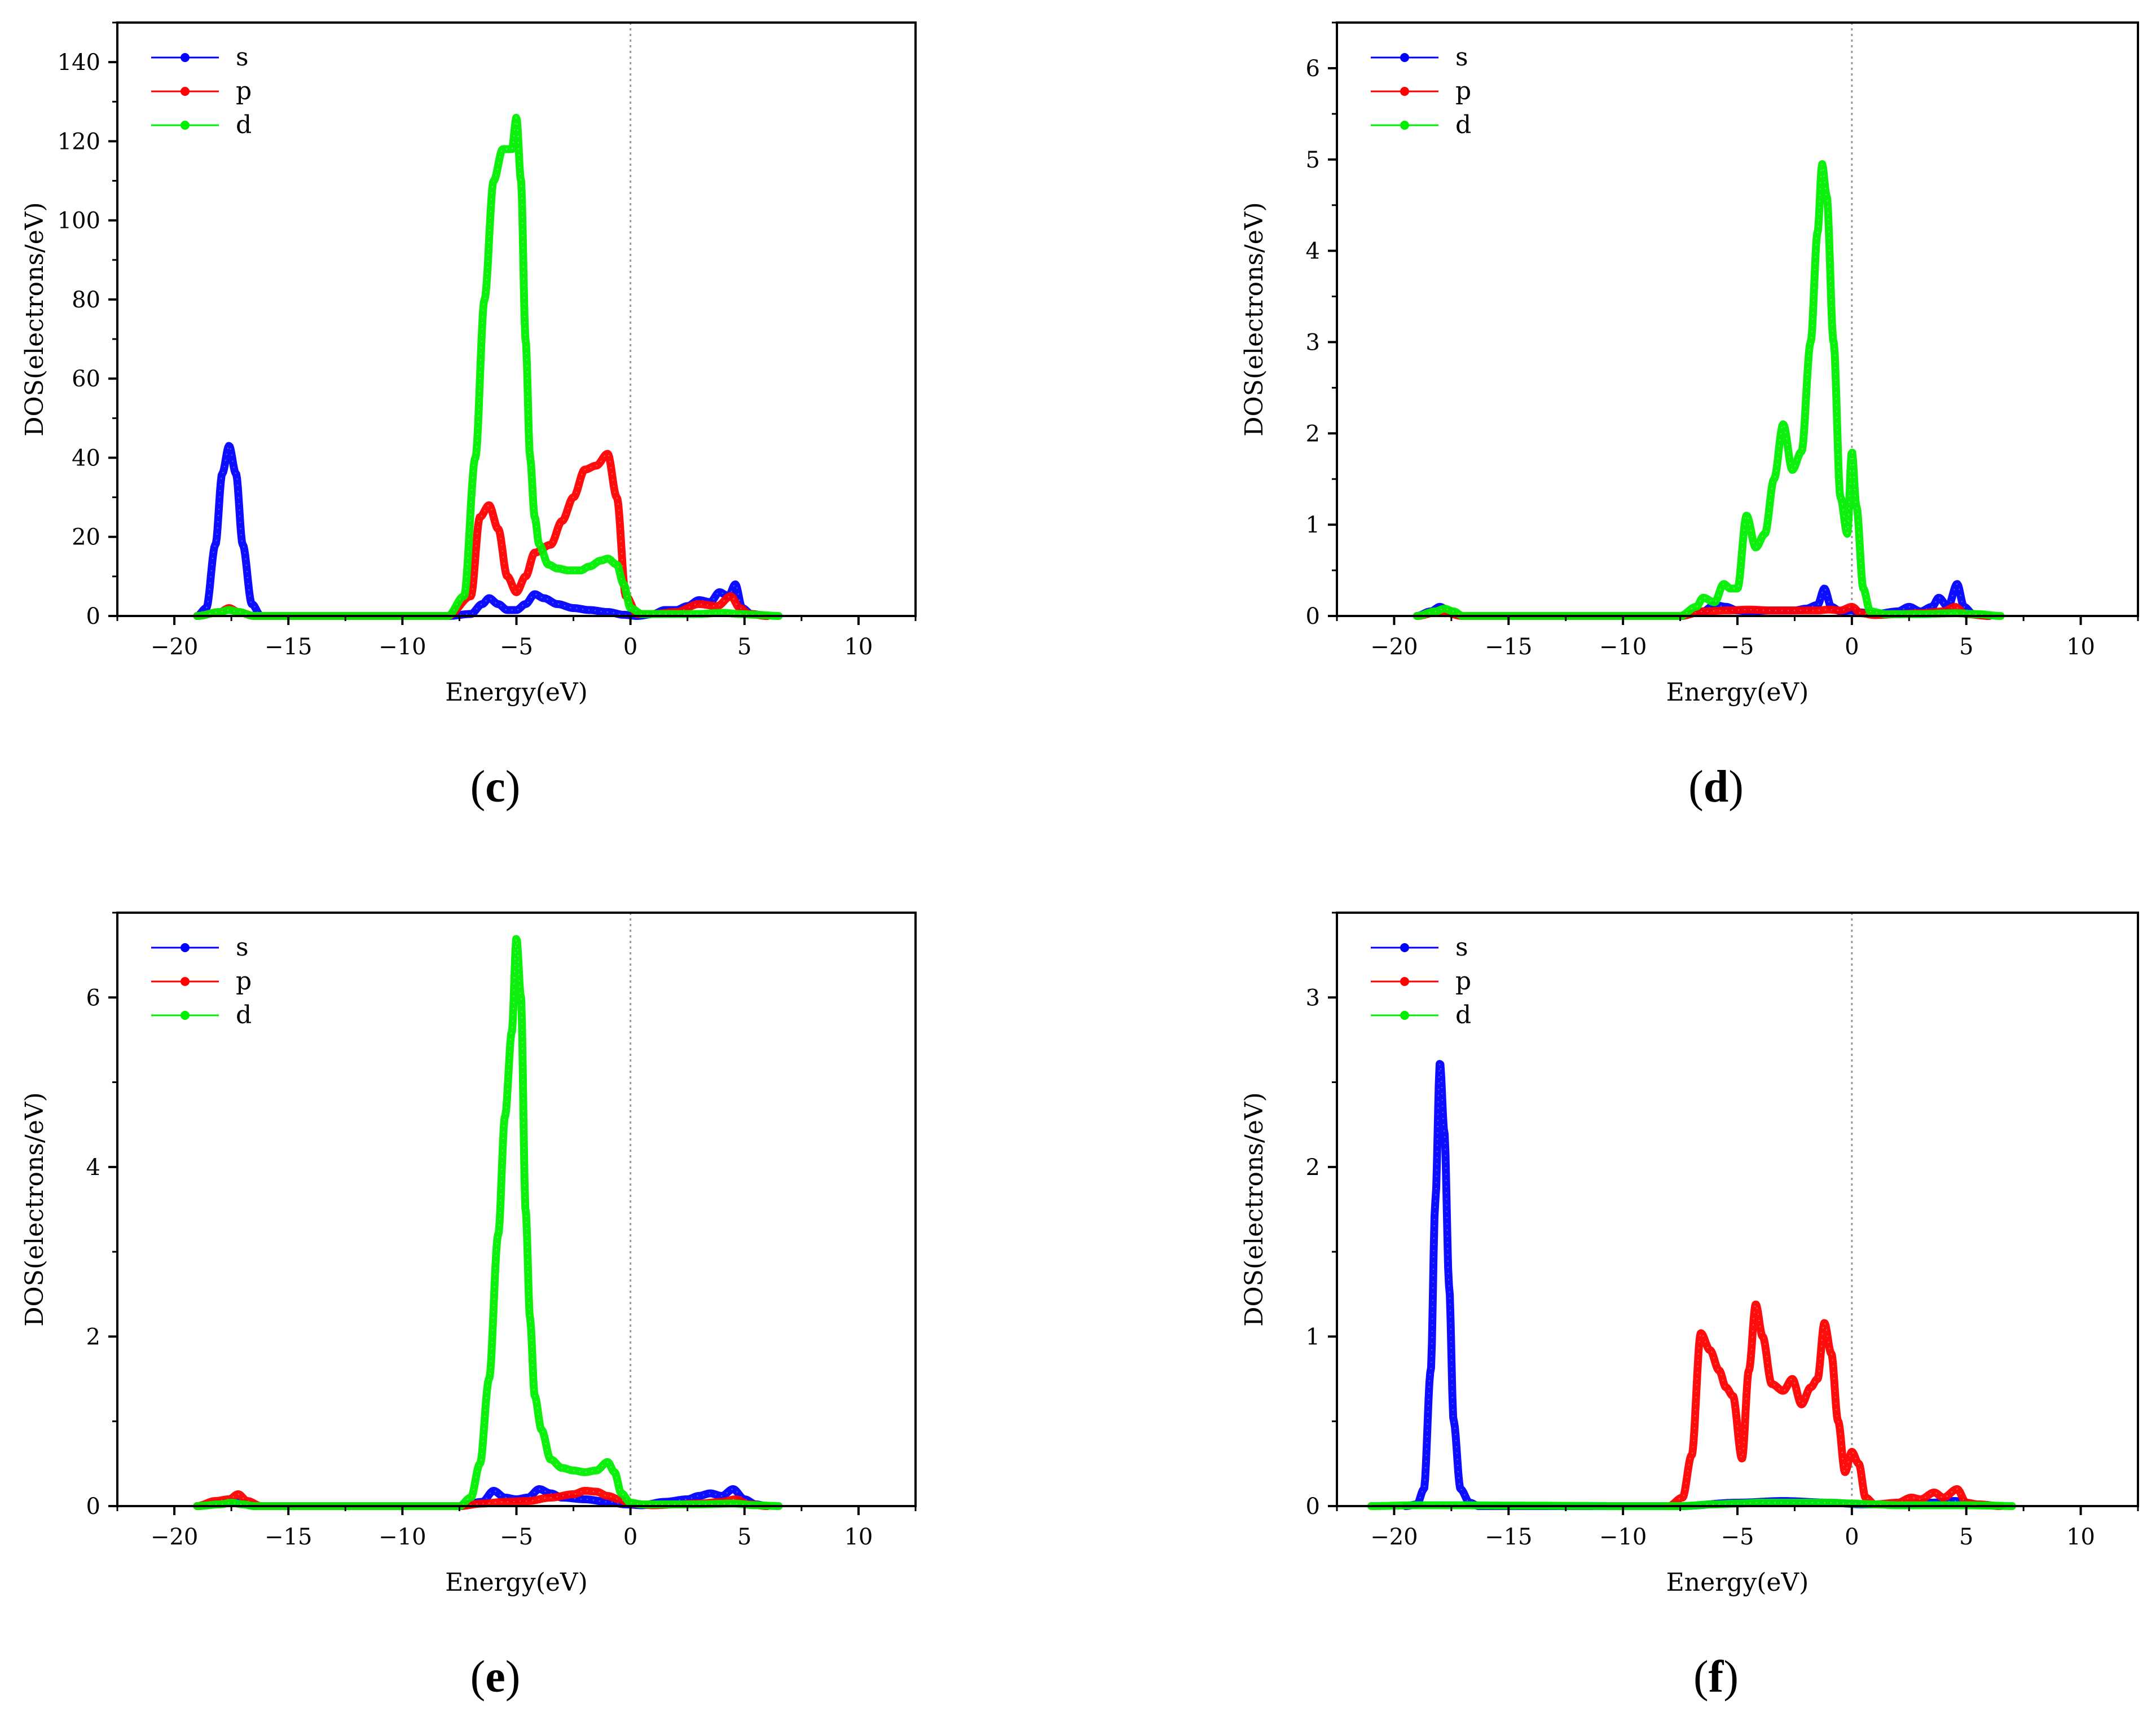 The height and width of the screenshot is (1721, 2156). What do you see at coordinates (495, 1677) in the screenshot?
I see `caption-e: (e)` at bounding box center [495, 1677].